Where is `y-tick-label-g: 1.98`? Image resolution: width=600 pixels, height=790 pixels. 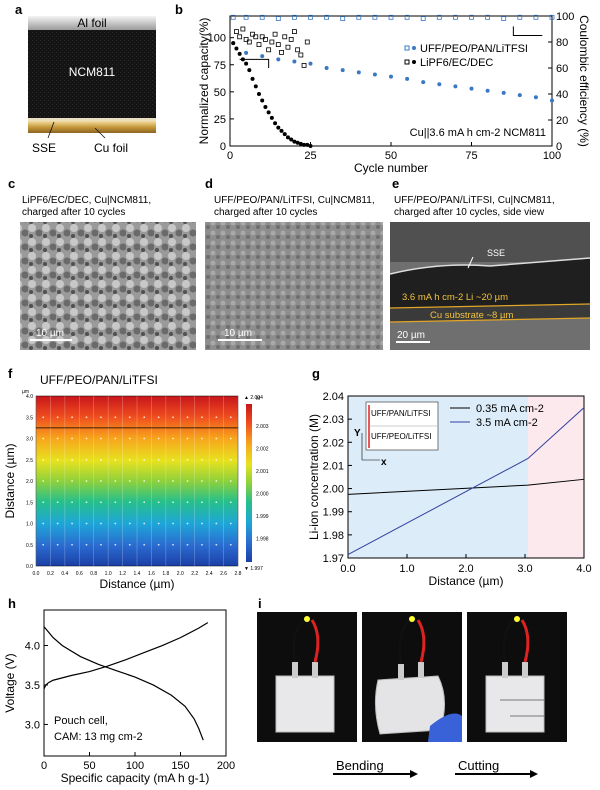 y-tick-label-g: 1.98 is located at coordinates (333, 536).